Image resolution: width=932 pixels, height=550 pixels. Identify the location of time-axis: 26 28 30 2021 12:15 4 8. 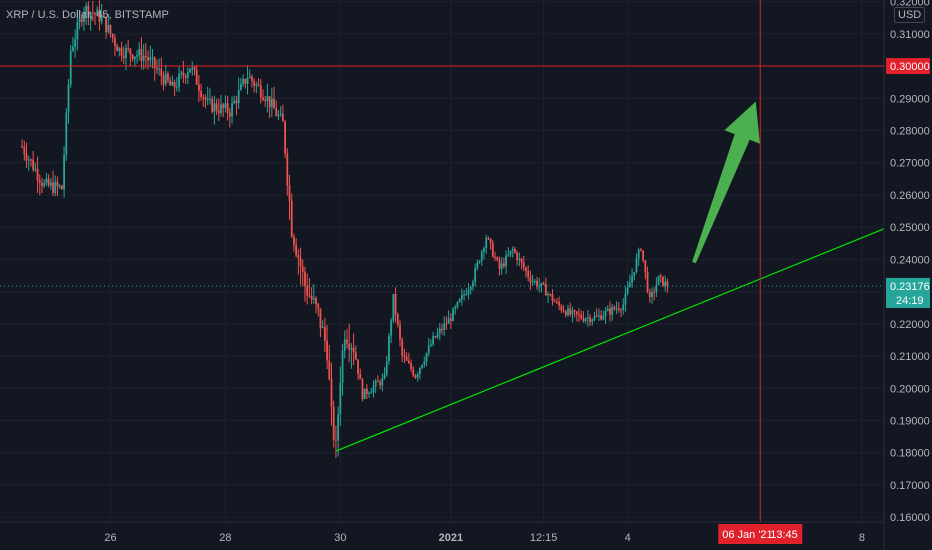
(484, 538).